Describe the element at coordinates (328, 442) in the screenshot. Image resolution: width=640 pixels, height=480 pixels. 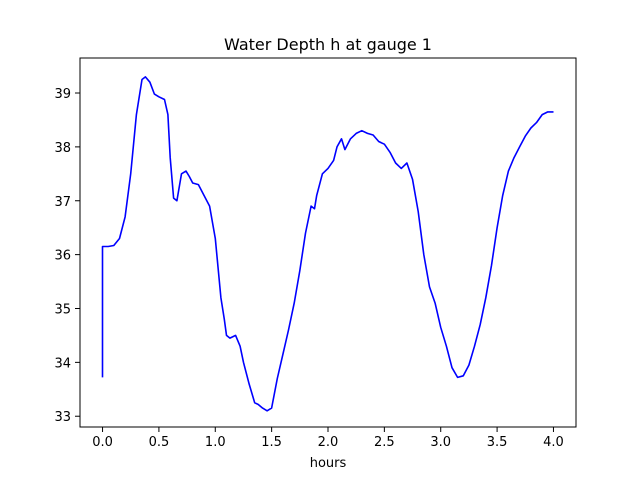
I see `x-tick-label: 2.0` at that location.